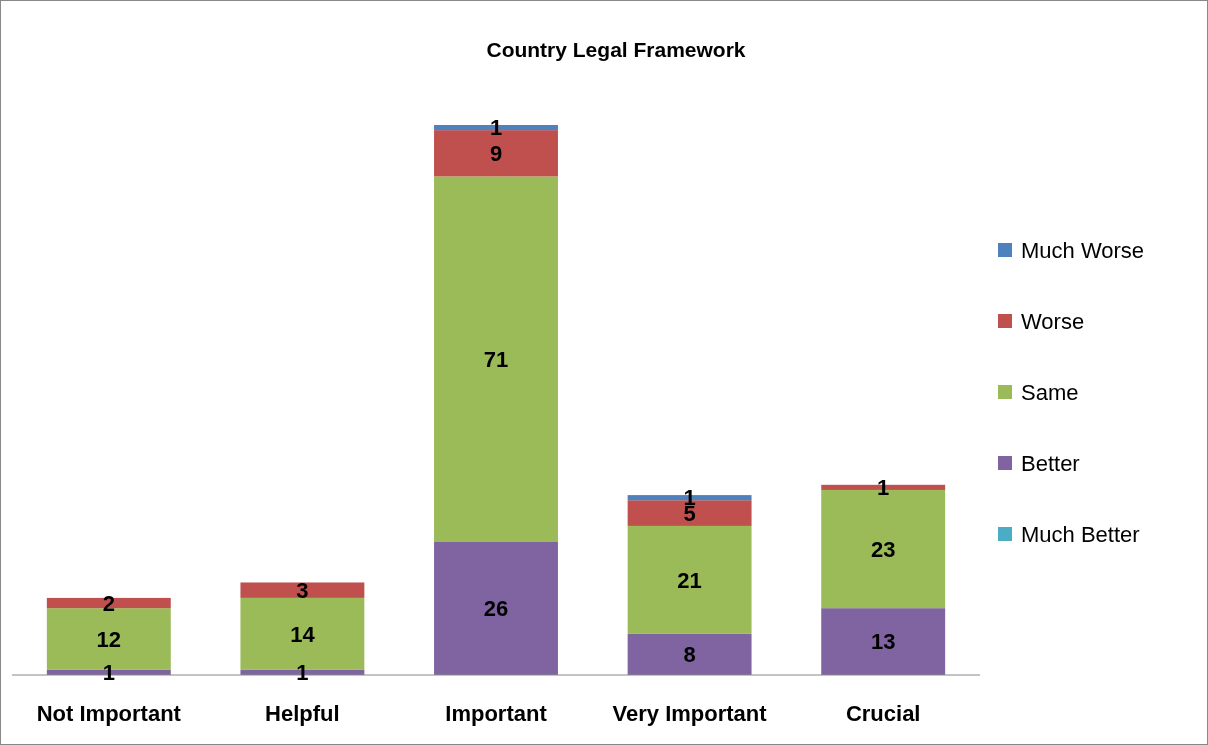 The image size is (1208, 745). I want to click on data-label: 13, so click(883, 642).